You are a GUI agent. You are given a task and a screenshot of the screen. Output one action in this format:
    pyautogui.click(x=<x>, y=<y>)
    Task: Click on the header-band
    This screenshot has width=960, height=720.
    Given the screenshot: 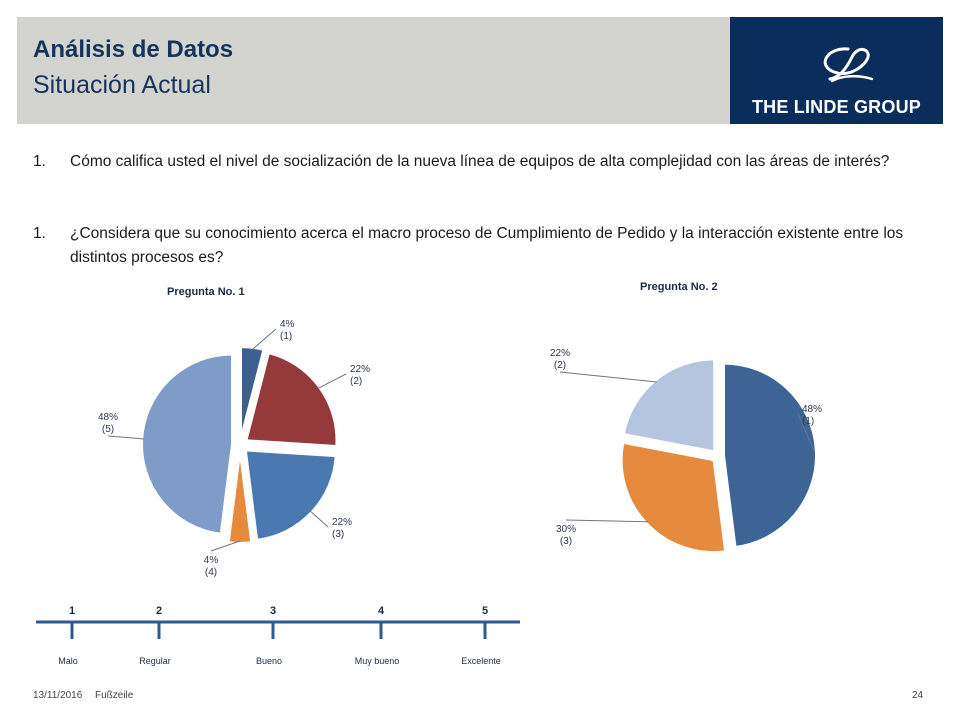 What is the action you would take?
    pyautogui.click(x=373, y=70)
    